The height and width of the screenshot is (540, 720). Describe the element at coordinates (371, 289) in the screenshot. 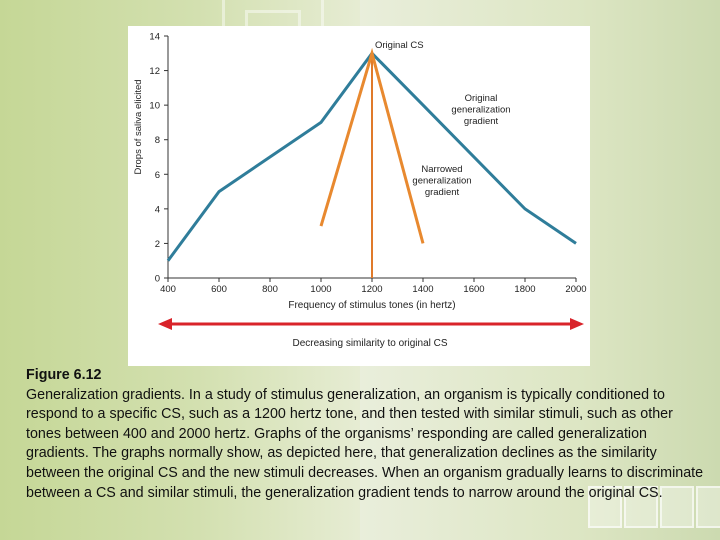

I see `x-tick-label: 1200` at that location.